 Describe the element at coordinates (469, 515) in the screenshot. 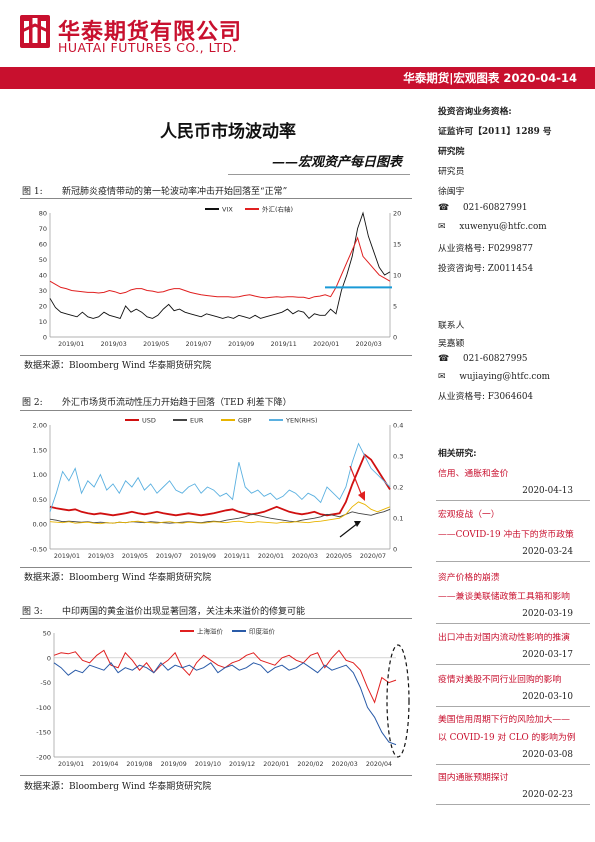

I see `related-item-2: 宏观疫战（一）` at that location.